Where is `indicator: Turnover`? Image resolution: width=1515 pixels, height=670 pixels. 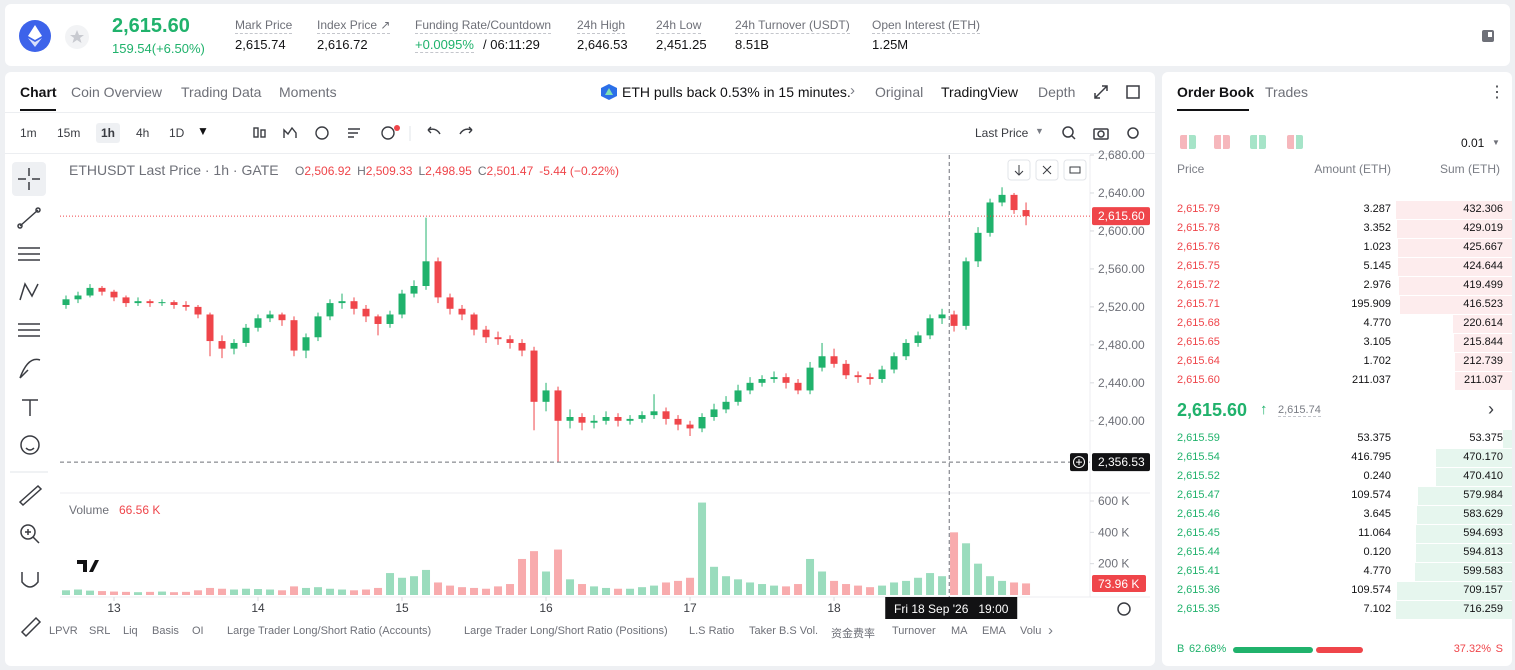 indicator: Turnover is located at coordinates (914, 631).